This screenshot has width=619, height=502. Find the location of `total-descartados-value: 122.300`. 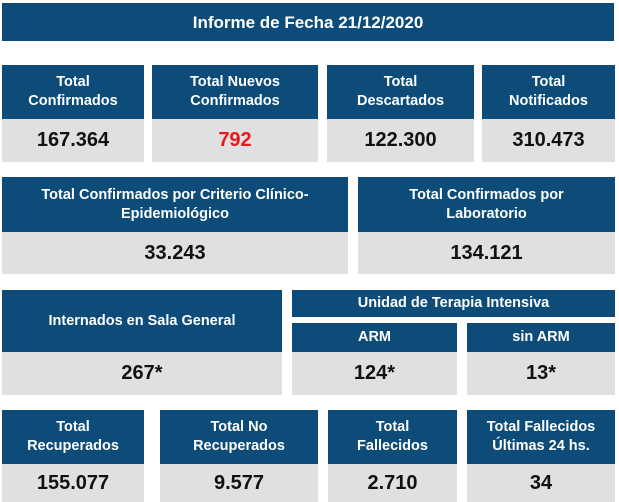

total-descartados-value: 122.300 is located at coordinates (400, 140).